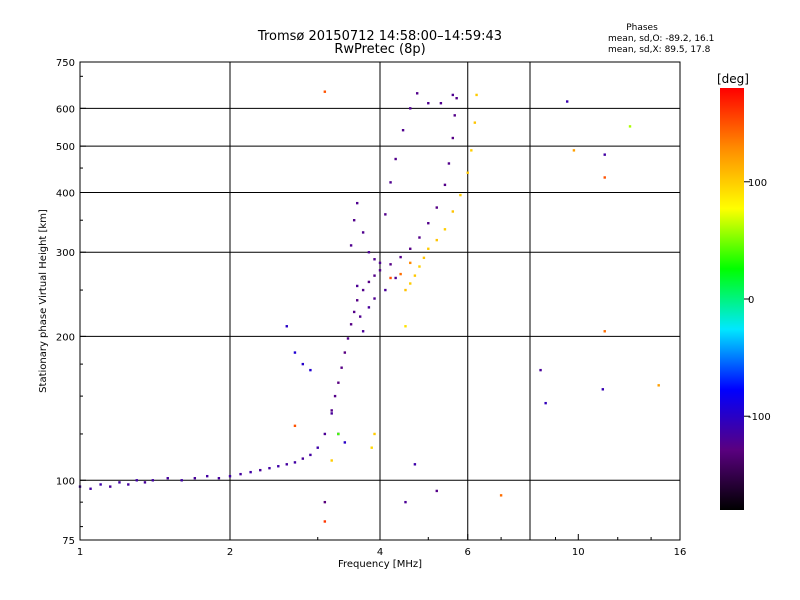 Image resolution: width=800 pixels, height=600 pixels. Describe the element at coordinates (732, 299) in the screenshot. I see `colorbar` at that location.